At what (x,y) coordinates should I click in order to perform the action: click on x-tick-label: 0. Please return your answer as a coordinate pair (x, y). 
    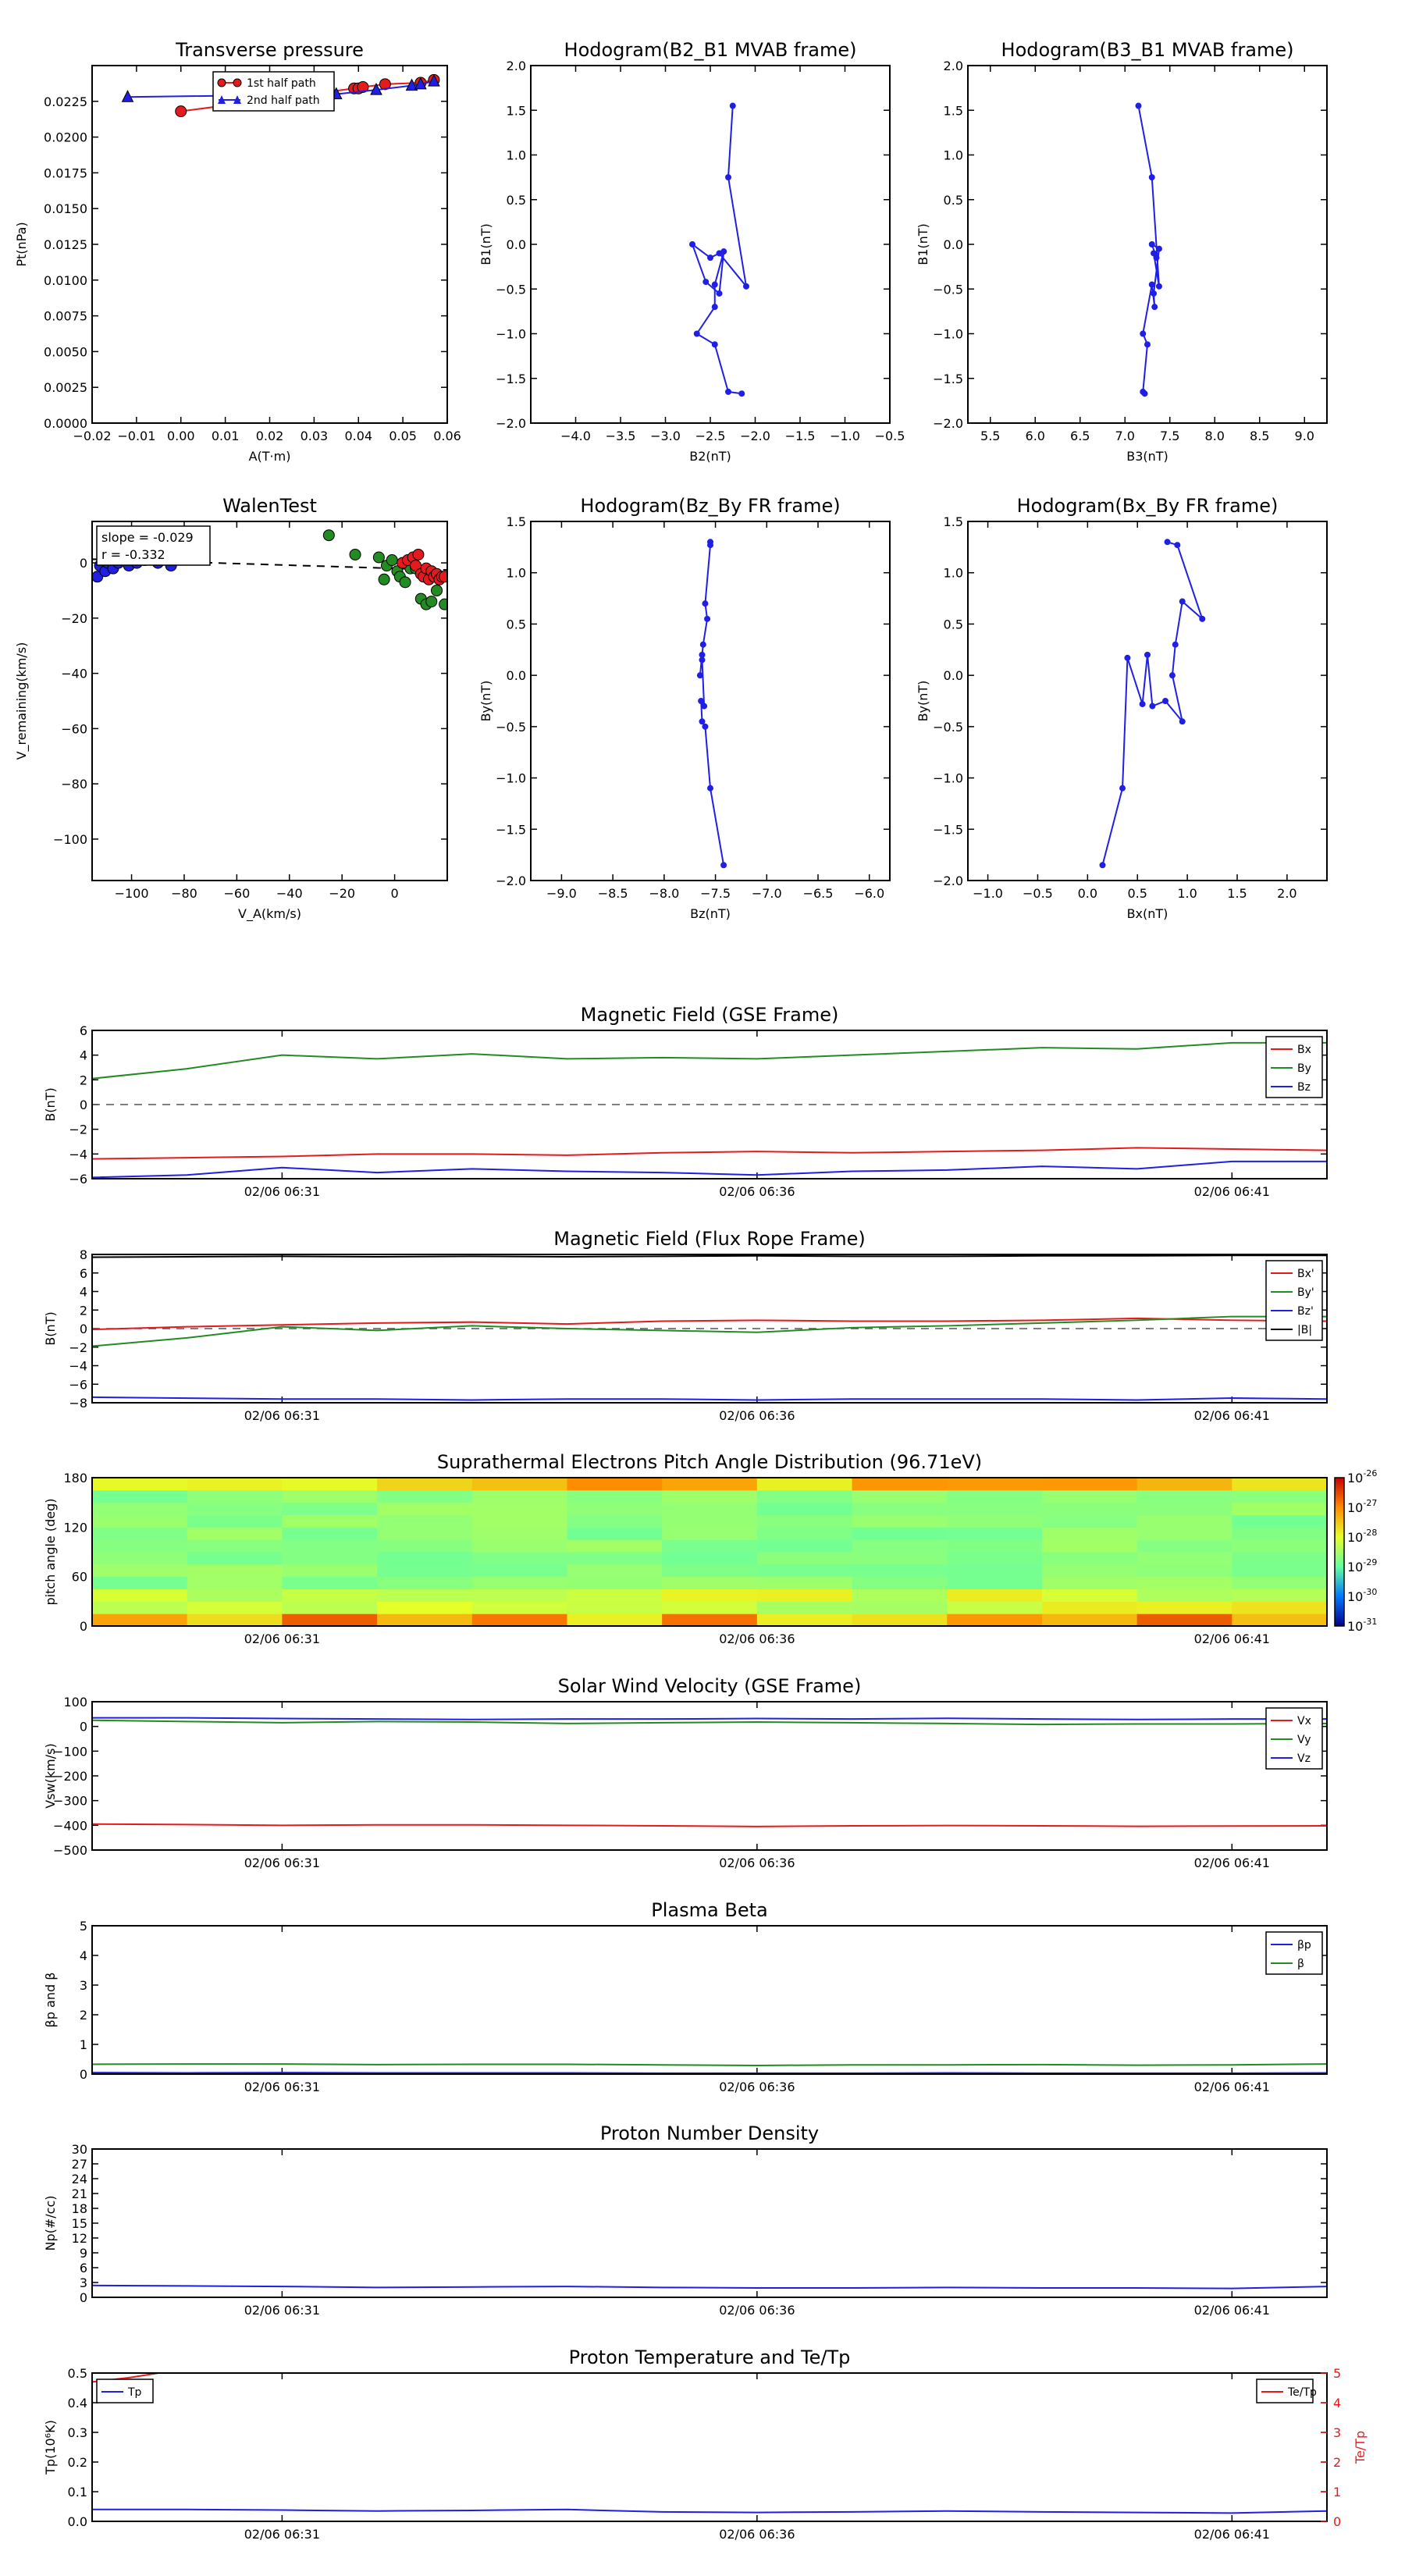
    Looking at the image, I should click on (394, 893).